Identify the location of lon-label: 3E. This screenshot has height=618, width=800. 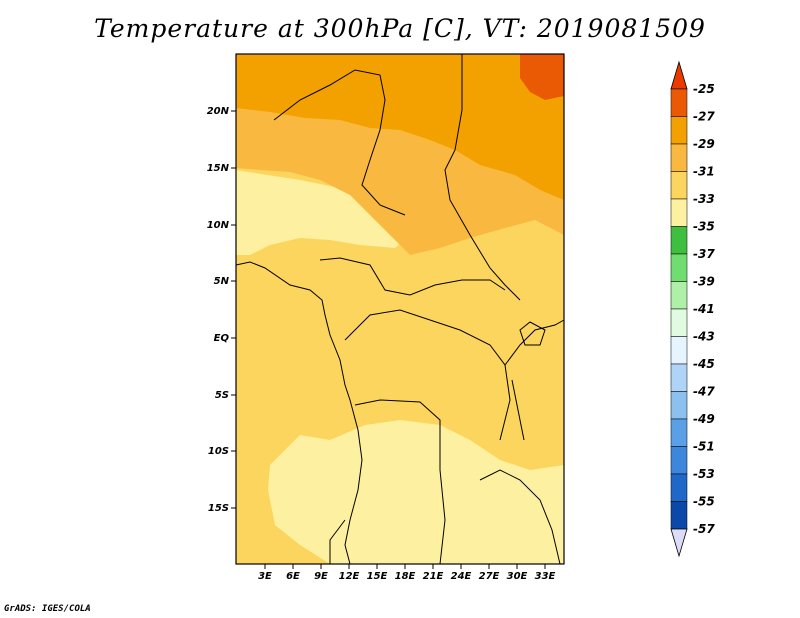
(265, 576).